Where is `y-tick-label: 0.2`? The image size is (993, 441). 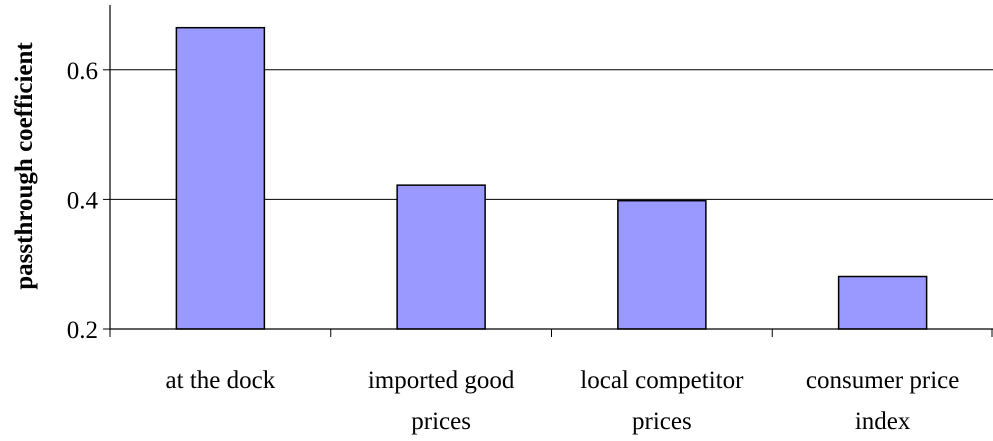
y-tick-label: 0.2 is located at coordinates (82, 330).